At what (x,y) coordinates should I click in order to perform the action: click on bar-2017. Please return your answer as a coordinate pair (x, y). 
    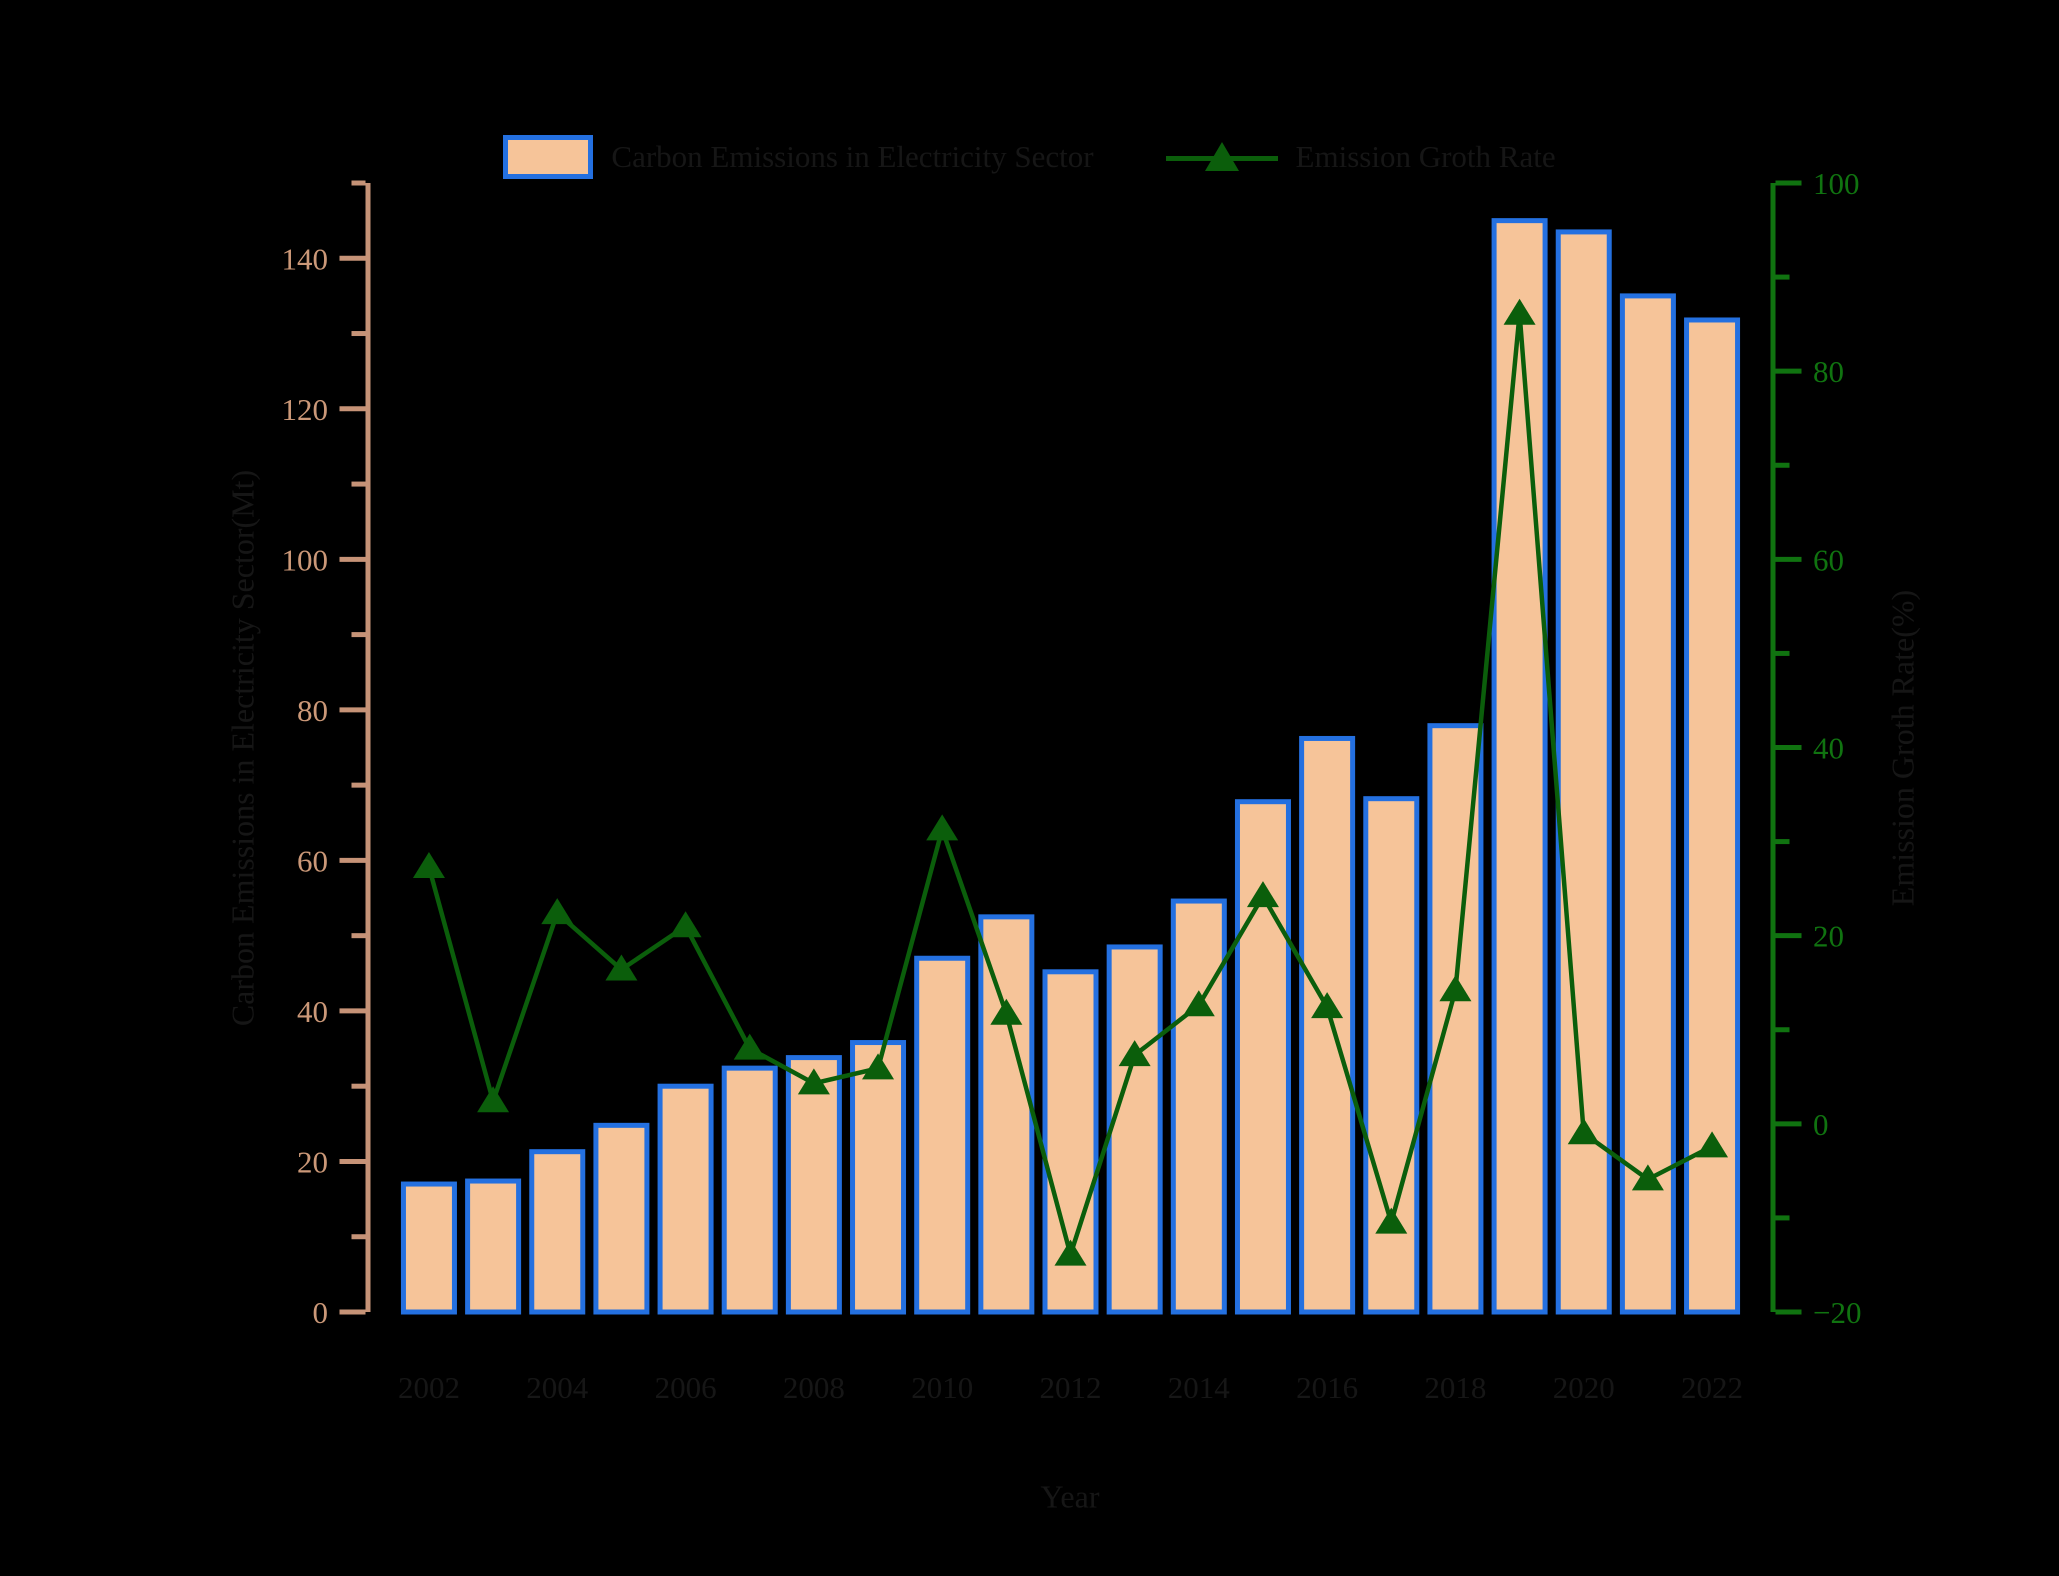
    Looking at the image, I should click on (1391, 1055).